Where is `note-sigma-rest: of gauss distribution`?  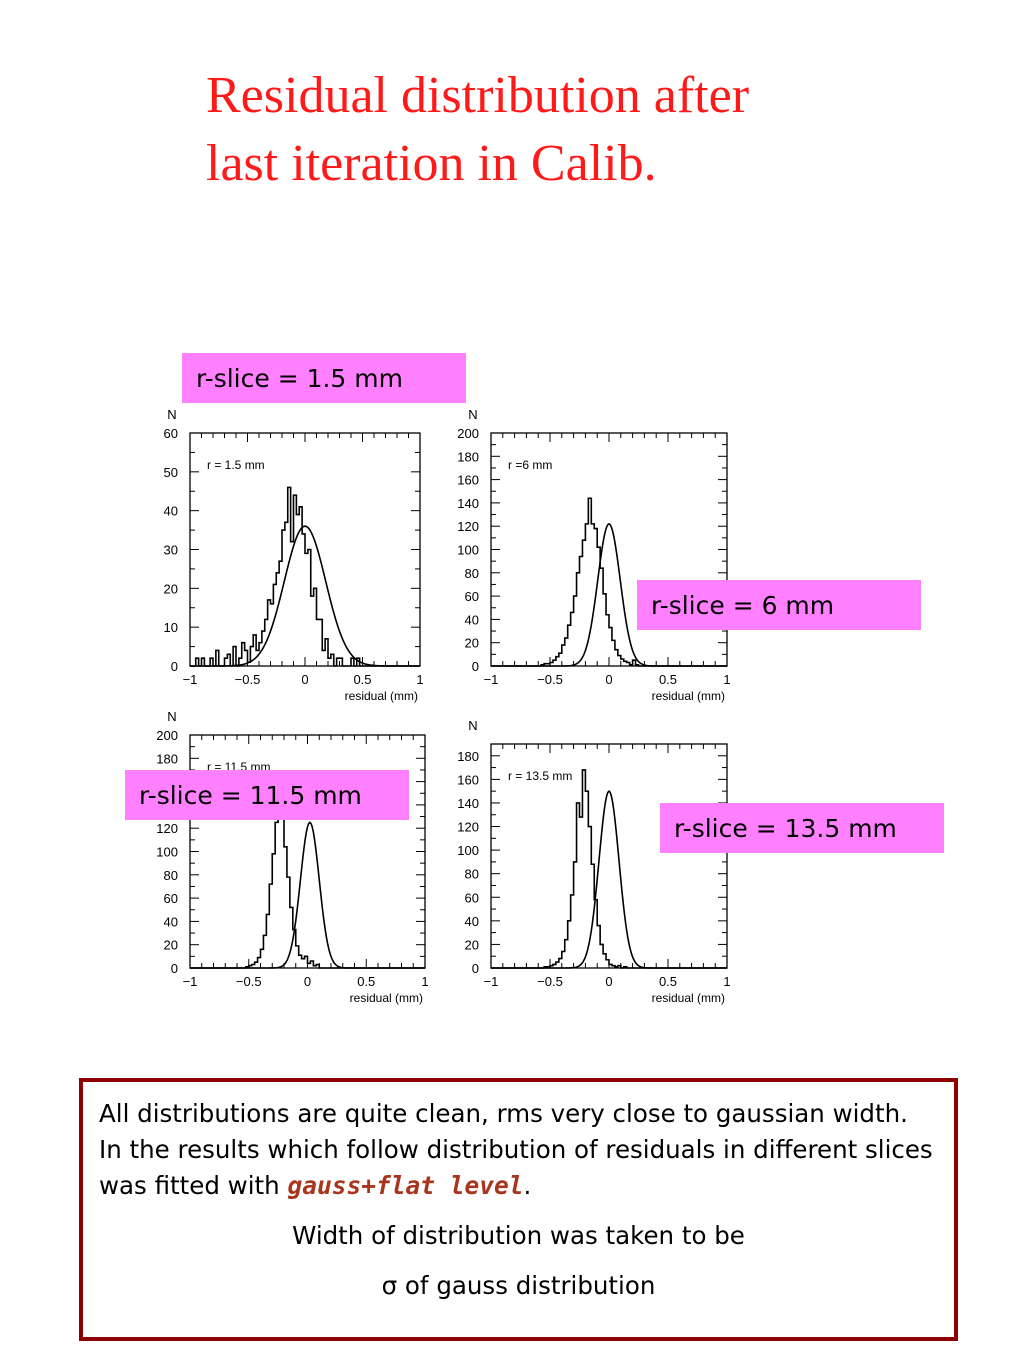 note-sigma-rest: of gauss distribution is located at coordinates (526, 1285).